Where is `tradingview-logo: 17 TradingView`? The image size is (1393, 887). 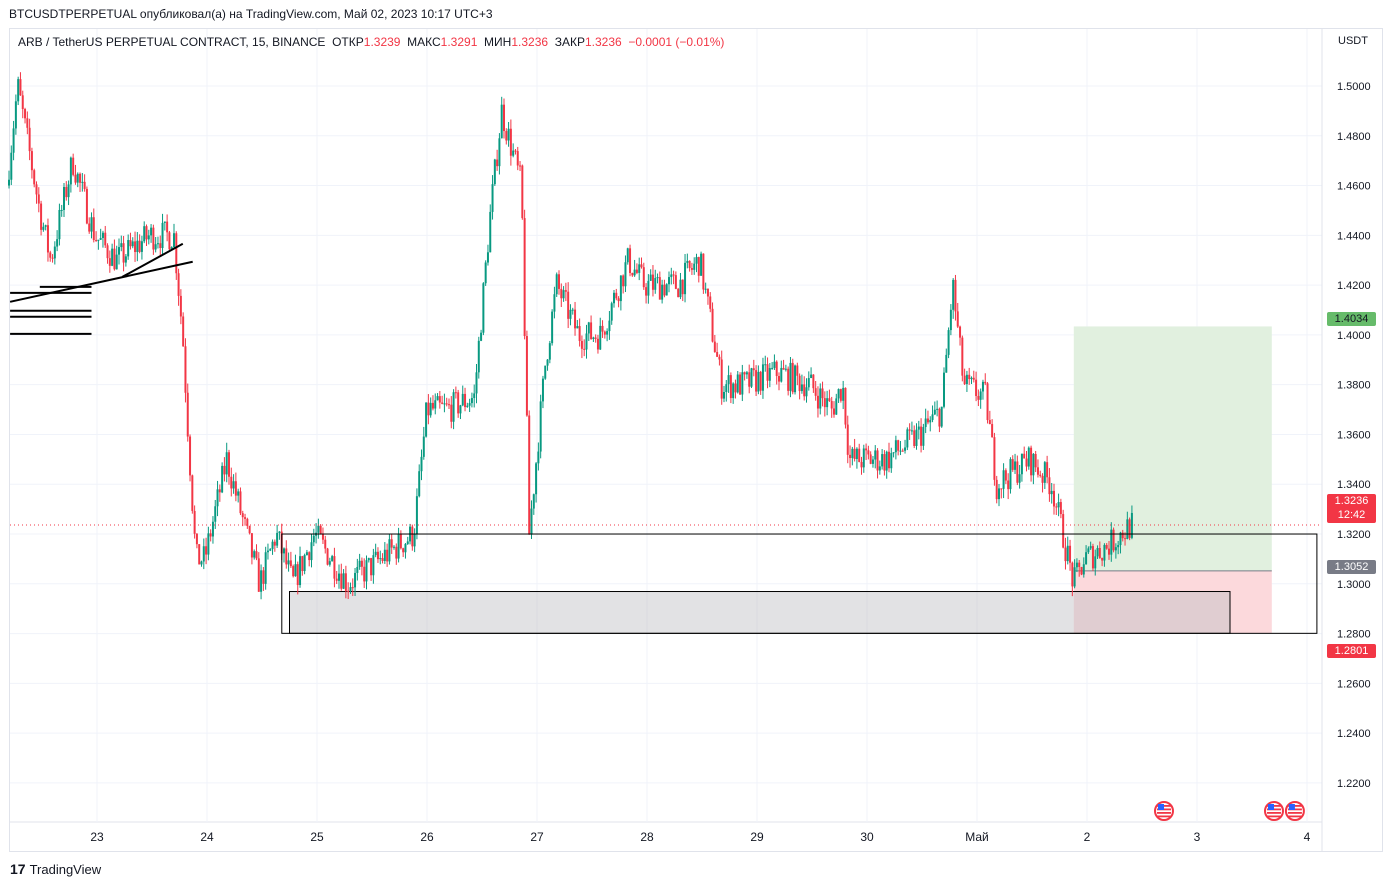 tradingview-logo: 17 TradingView is located at coordinates (55, 869).